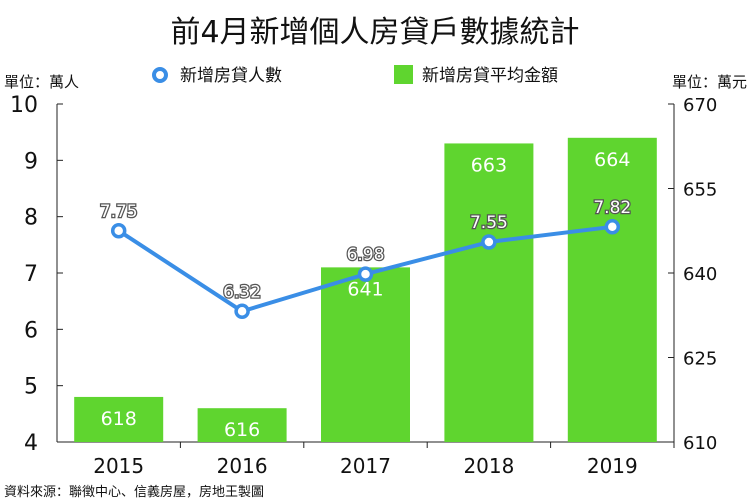 The height and width of the screenshot is (501, 751). What do you see at coordinates (31, 330) in the screenshot?
I see `left-tick-label: 6` at bounding box center [31, 330].